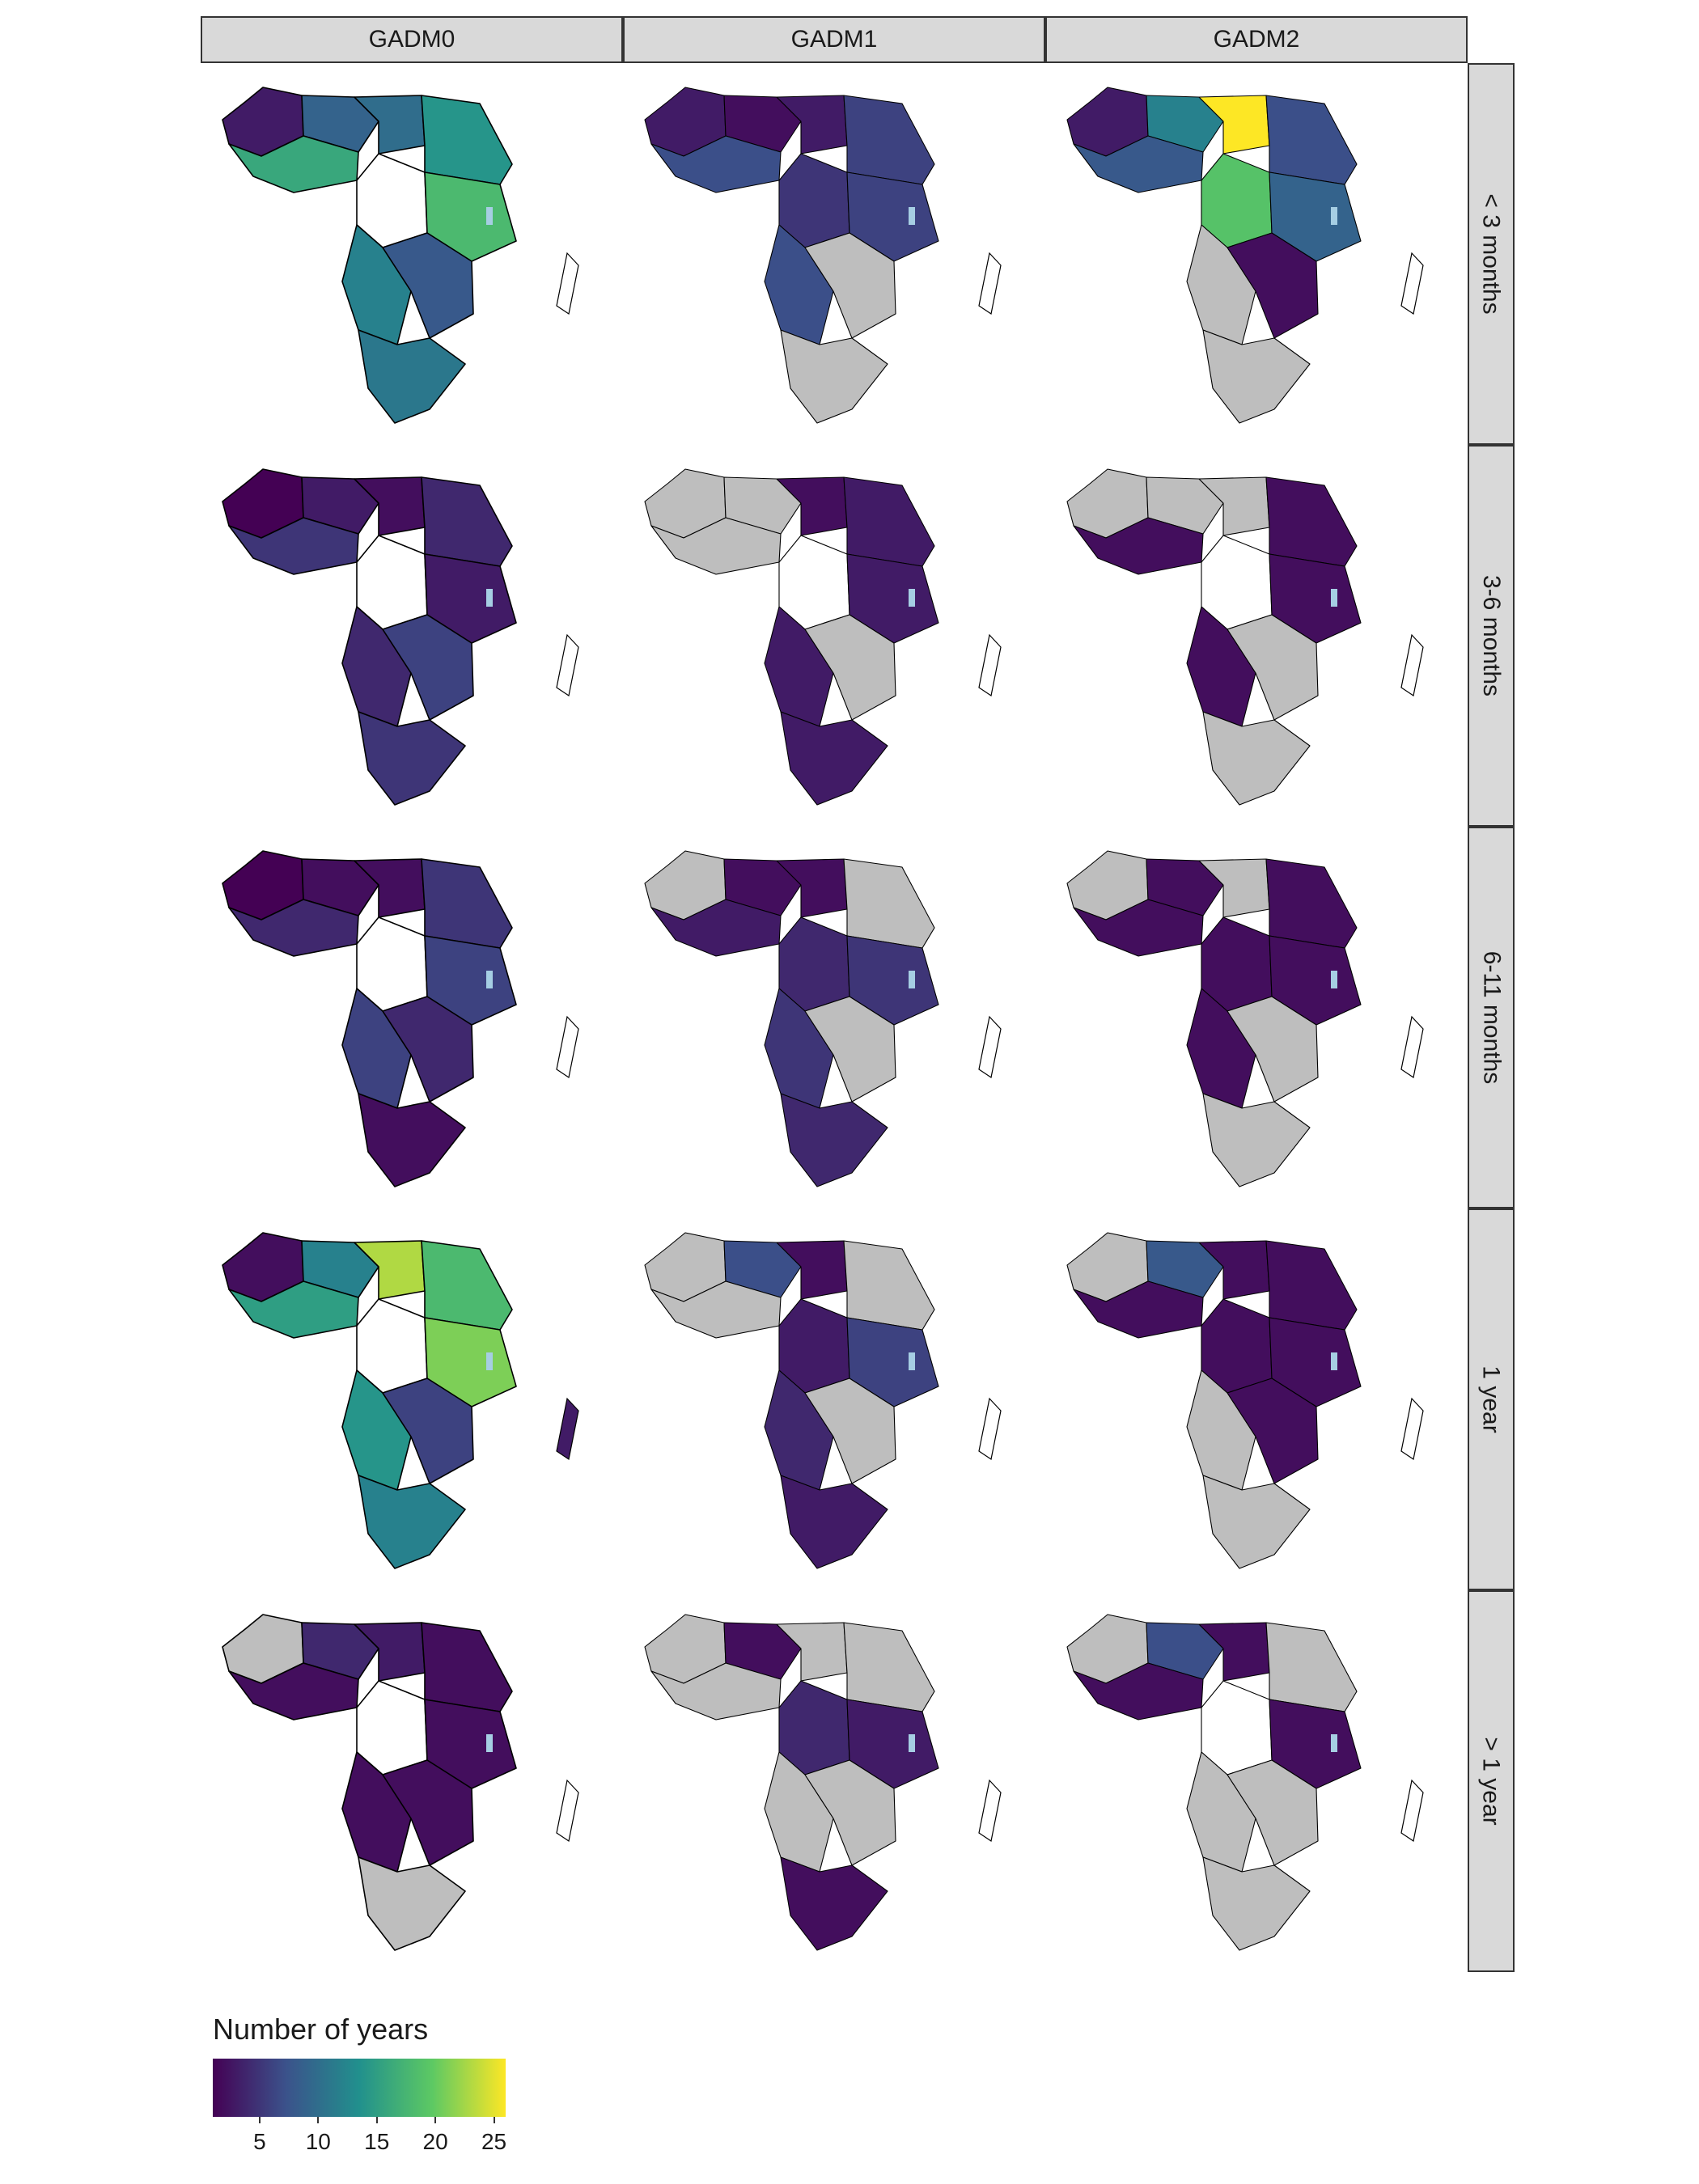 The width and height of the screenshot is (1699, 2184). Describe the element at coordinates (318, 2141) in the screenshot. I see `legend-tick-label: 10` at that location.